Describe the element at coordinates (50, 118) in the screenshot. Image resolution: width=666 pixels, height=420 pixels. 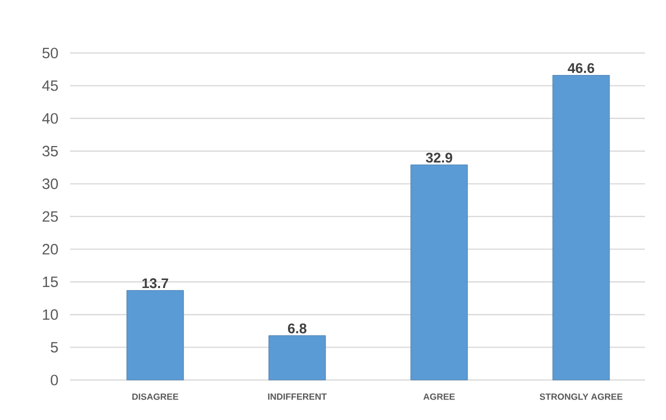
I see `y-tick-label: 40` at that location.